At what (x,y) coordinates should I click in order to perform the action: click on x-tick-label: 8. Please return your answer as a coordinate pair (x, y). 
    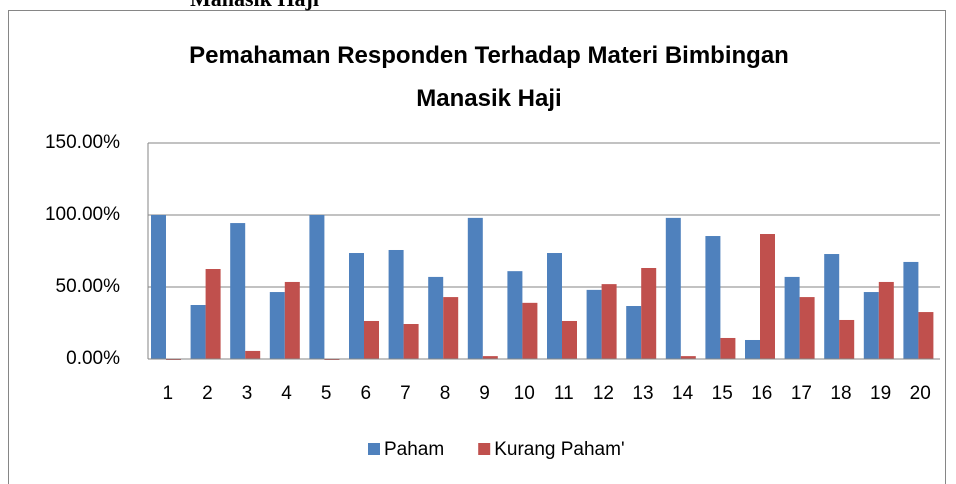
    Looking at the image, I should click on (445, 393).